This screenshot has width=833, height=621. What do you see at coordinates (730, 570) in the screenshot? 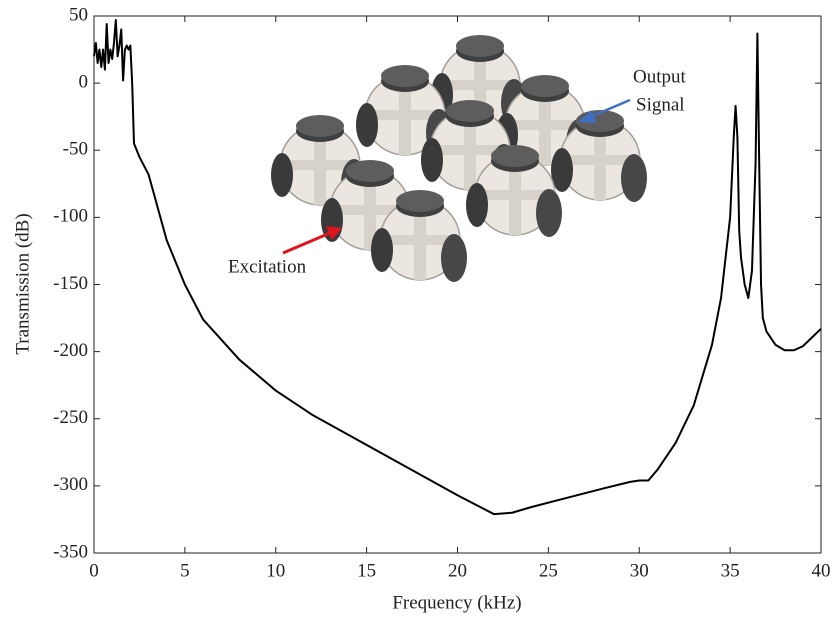
I see `x-tick-label: 35` at bounding box center [730, 570].